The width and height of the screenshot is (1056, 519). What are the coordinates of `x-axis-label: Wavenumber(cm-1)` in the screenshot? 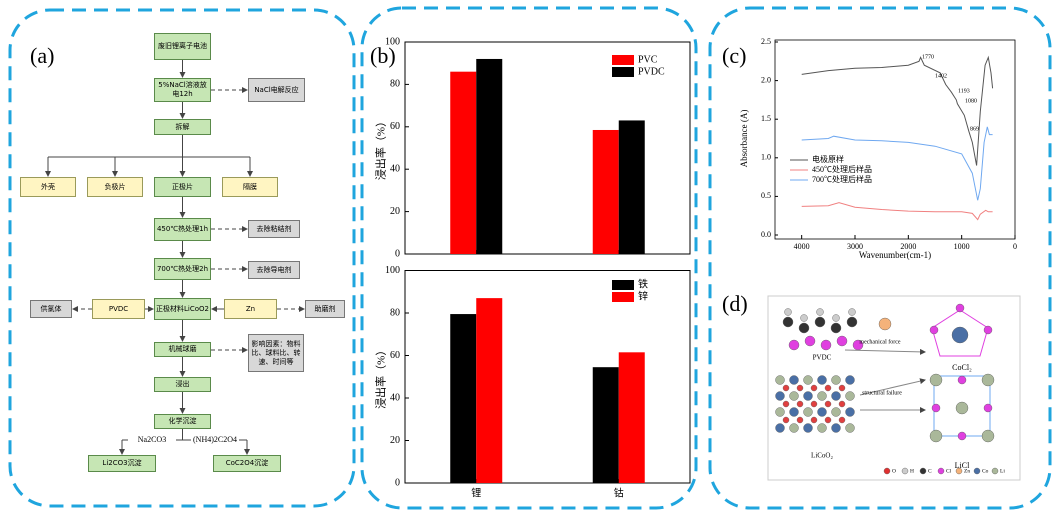 It's located at (895, 255).